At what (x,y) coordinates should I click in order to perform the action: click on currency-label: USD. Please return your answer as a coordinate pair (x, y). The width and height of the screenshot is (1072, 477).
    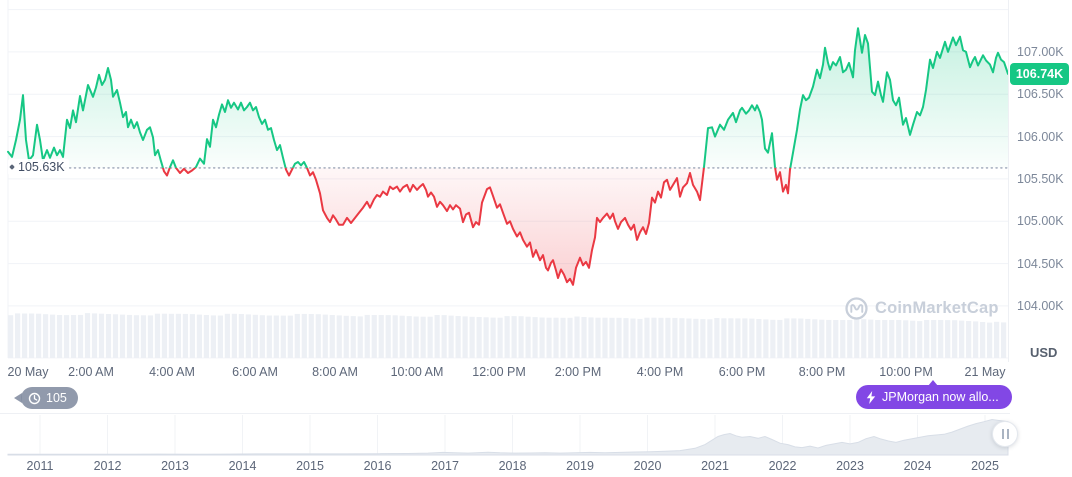
    Looking at the image, I should click on (1044, 352).